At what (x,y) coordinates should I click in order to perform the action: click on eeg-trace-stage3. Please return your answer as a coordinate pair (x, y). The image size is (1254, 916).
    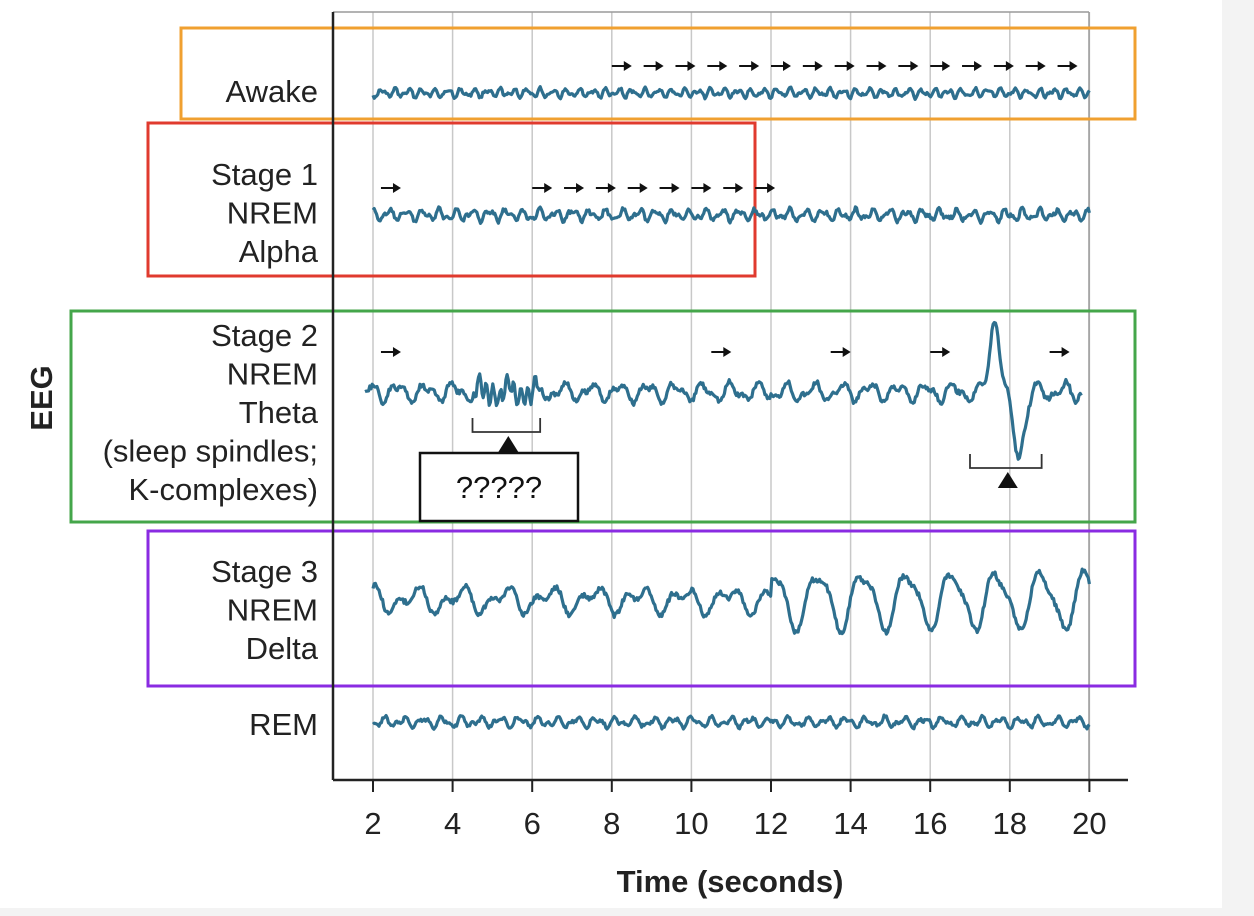
    Looking at the image, I should click on (731, 601).